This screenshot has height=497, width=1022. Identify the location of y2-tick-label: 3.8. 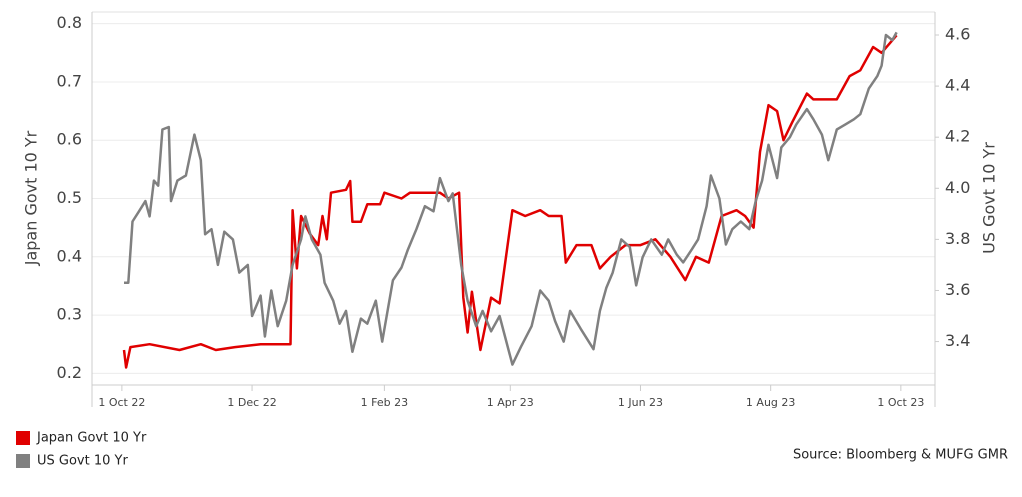
(957, 238).